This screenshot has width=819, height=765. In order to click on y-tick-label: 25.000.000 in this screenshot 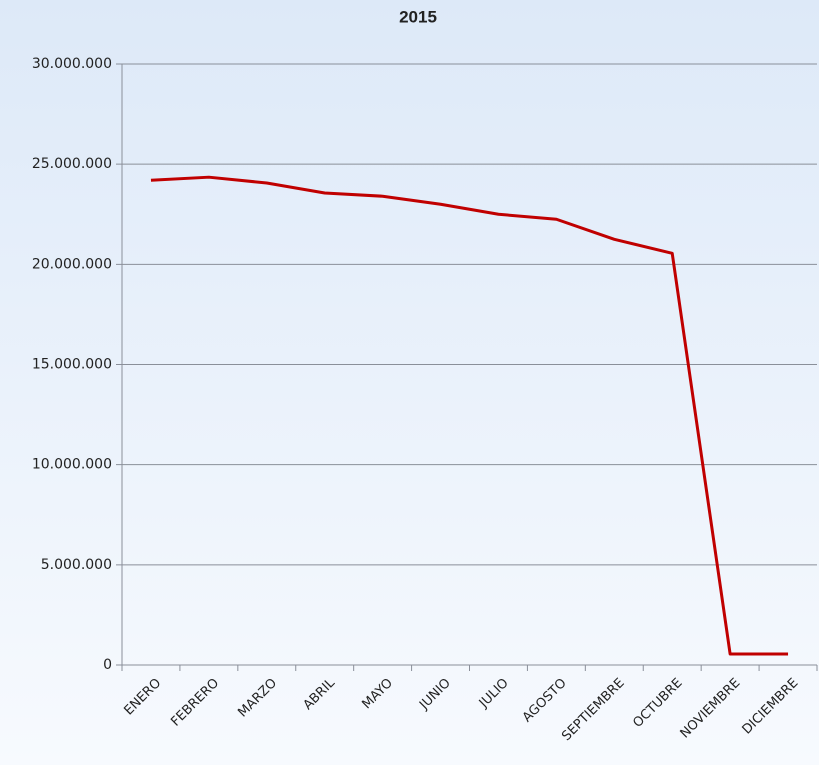, I will do `click(72, 164)`.